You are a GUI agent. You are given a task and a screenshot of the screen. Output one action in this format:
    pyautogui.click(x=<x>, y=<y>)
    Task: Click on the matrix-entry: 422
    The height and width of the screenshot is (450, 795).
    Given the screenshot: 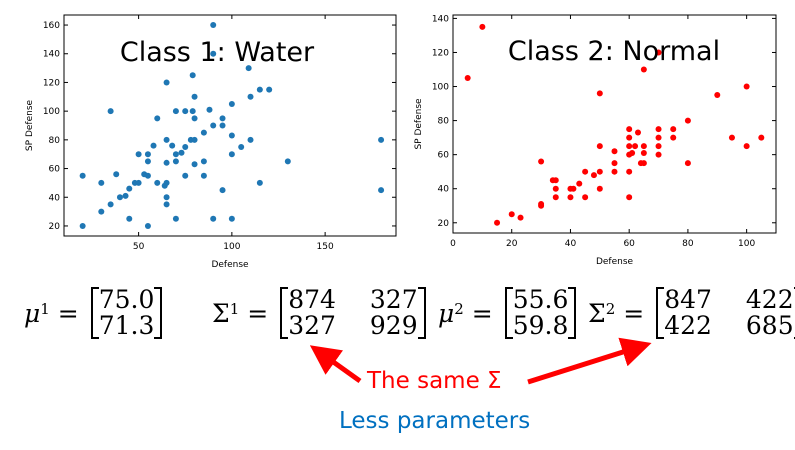 What is the action you would take?
    pyautogui.click(x=769, y=299)
    